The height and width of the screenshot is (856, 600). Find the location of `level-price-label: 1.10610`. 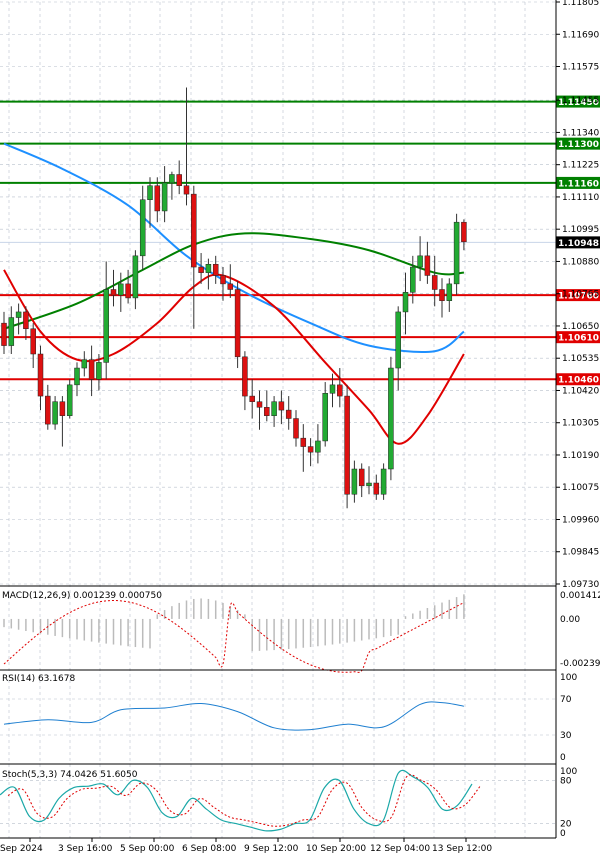

level-price-label: 1.10610 is located at coordinates (578, 339).